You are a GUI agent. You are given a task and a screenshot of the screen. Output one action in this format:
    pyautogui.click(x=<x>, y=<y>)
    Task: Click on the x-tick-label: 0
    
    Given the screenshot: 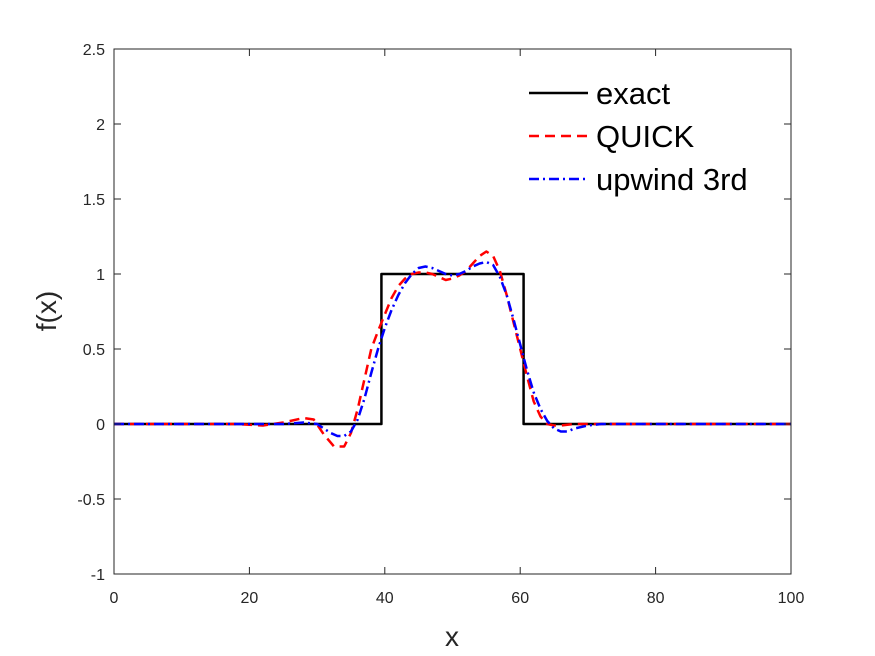 What is the action you would take?
    pyautogui.click(x=114, y=598)
    